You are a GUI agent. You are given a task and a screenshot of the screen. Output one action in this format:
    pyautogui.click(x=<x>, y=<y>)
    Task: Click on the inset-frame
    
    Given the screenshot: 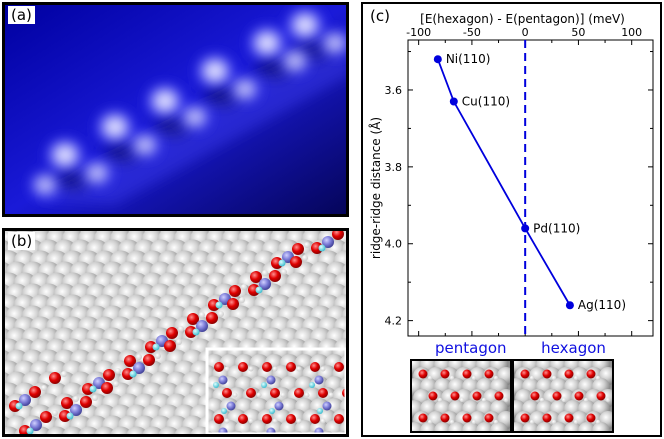 What is the action you would take?
    pyautogui.click(x=275, y=390)
    